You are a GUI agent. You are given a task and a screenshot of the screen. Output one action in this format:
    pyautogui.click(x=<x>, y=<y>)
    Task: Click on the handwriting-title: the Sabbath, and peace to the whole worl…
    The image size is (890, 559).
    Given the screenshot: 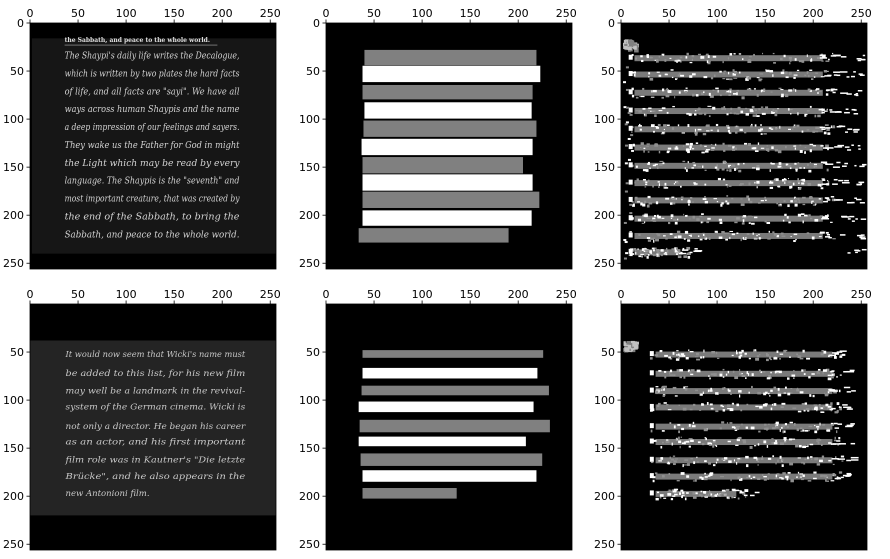 What is the action you would take?
    pyautogui.click(x=137, y=40)
    